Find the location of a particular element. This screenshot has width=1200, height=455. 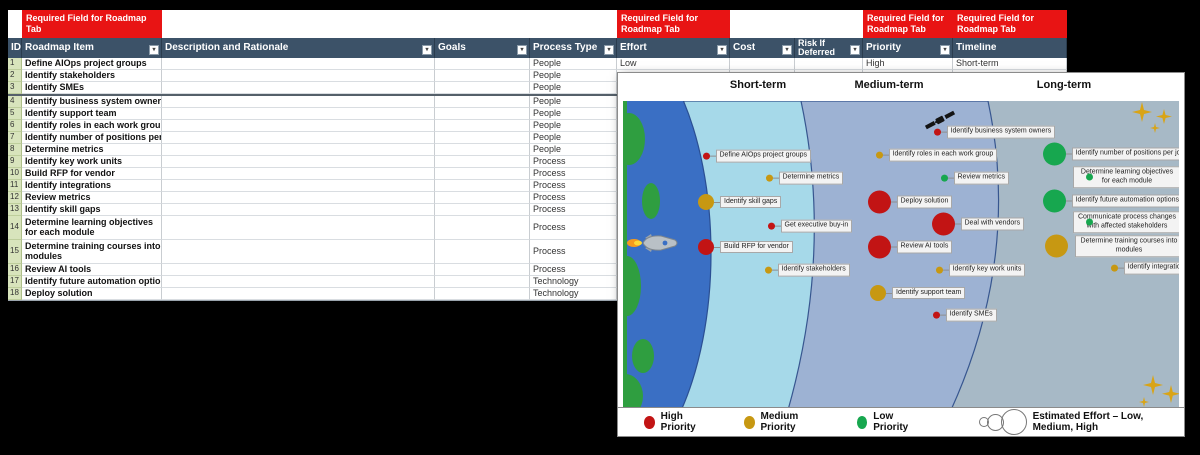

cell-num: 14 is located at coordinates (15, 228).